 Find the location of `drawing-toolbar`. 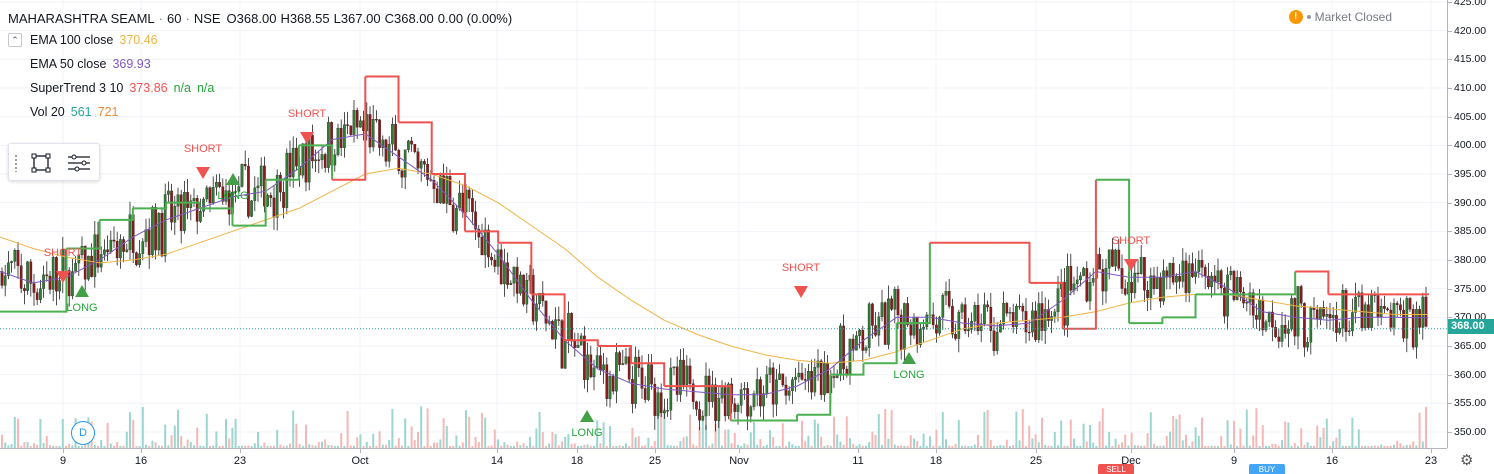

drawing-toolbar is located at coordinates (54, 162).